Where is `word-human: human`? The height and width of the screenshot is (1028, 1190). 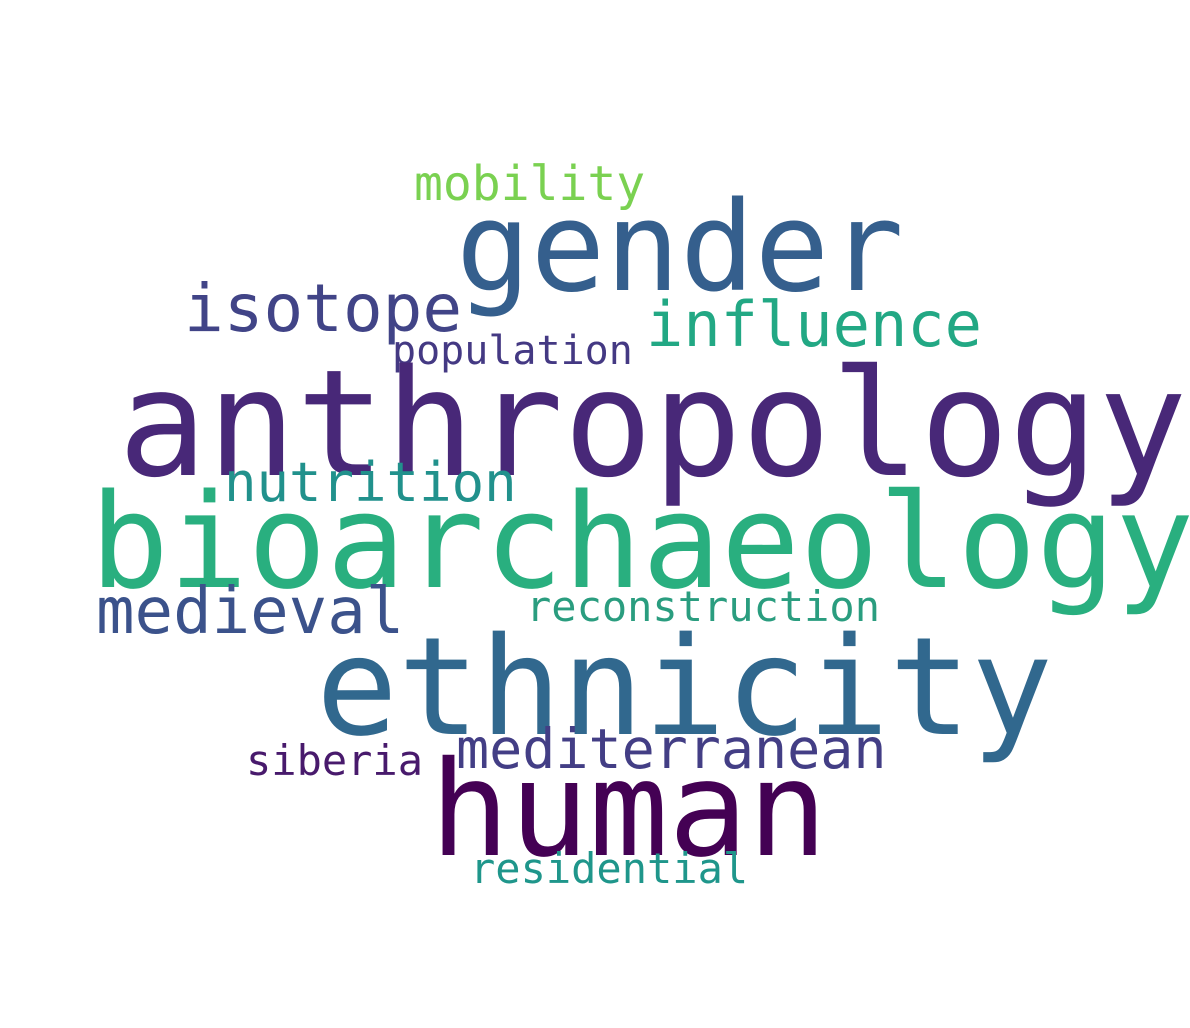
word-human: human is located at coordinates (629, 810).